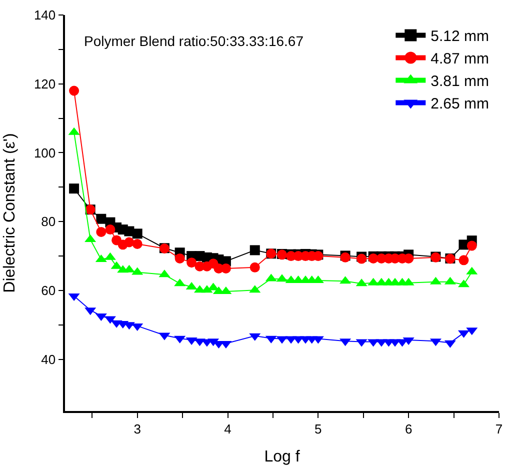  Describe the element at coordinates (408, 428) in the screenshot. I see `x-tick-label: 6` at that location.